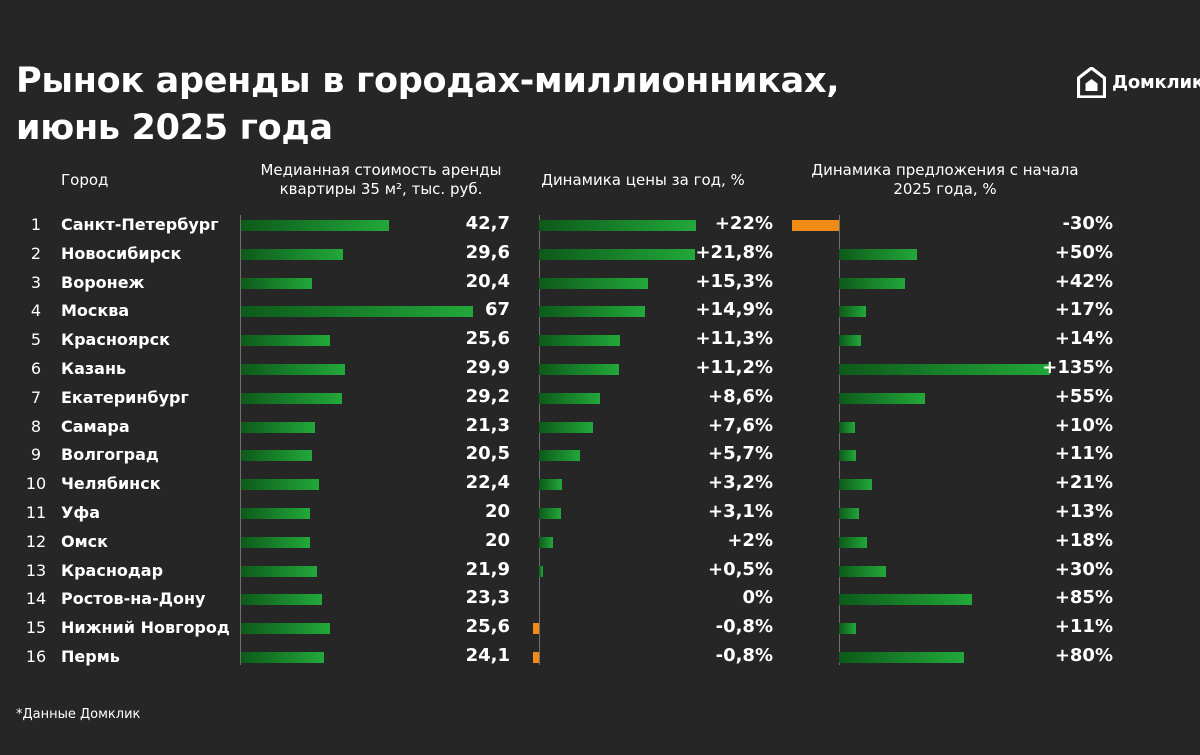 Image resolution: width=1200 pixels, height=755 pixels. Describe the element at coordinates (757, 598) in the screenshot. I see `price-value: 0%` at that location.